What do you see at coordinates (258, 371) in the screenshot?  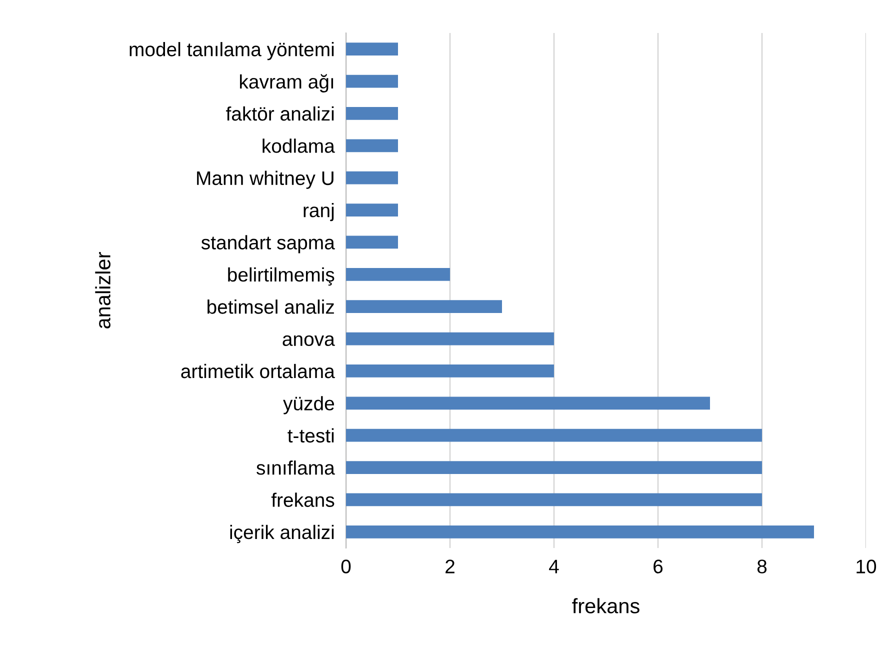 I see `y-tick-label: artimetik ortalama` at bounding box center [258, 371].